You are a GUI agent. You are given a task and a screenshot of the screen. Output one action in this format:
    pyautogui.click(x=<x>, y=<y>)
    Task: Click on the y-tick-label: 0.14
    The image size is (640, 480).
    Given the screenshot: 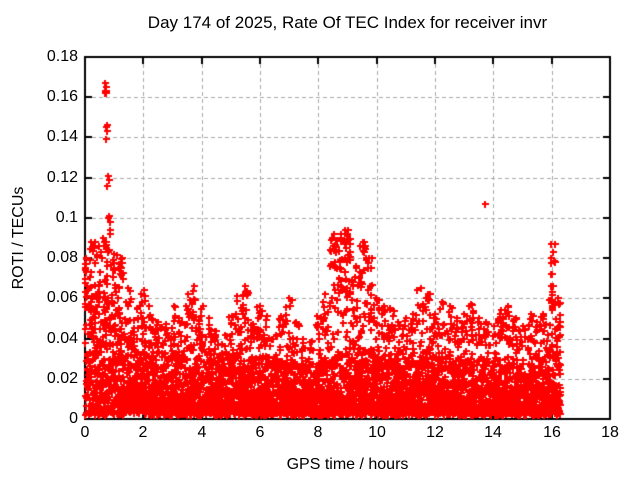 What is the action you would take?
    pyautogui.click(x=62, y=136)
    